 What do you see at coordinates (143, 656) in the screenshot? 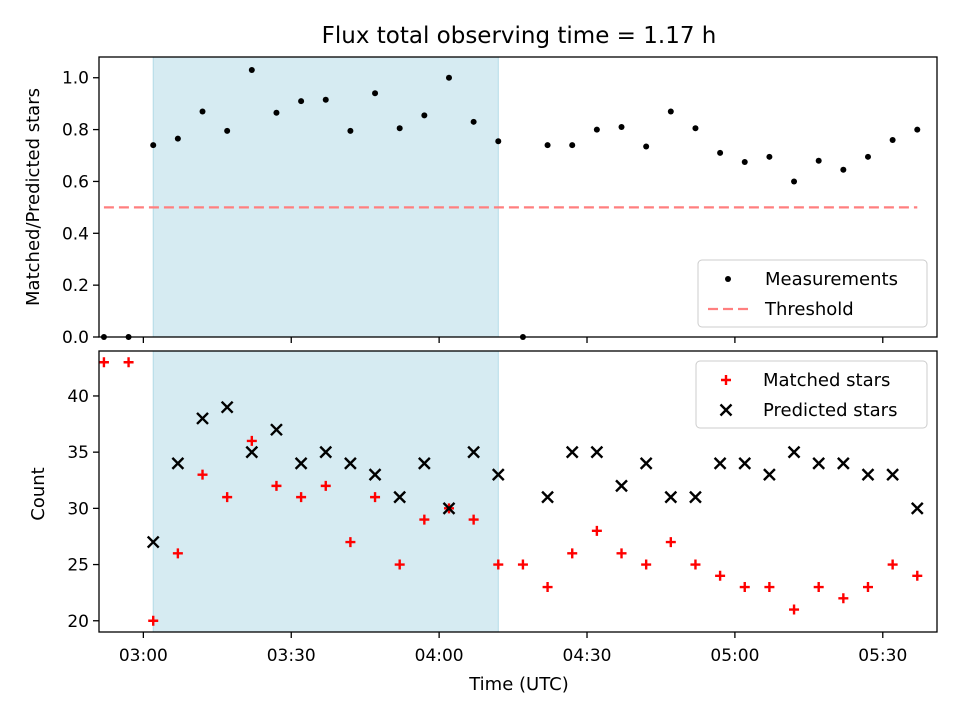
I see `bottom-xtick-label: 03:00` at bounding box center [143, 656].